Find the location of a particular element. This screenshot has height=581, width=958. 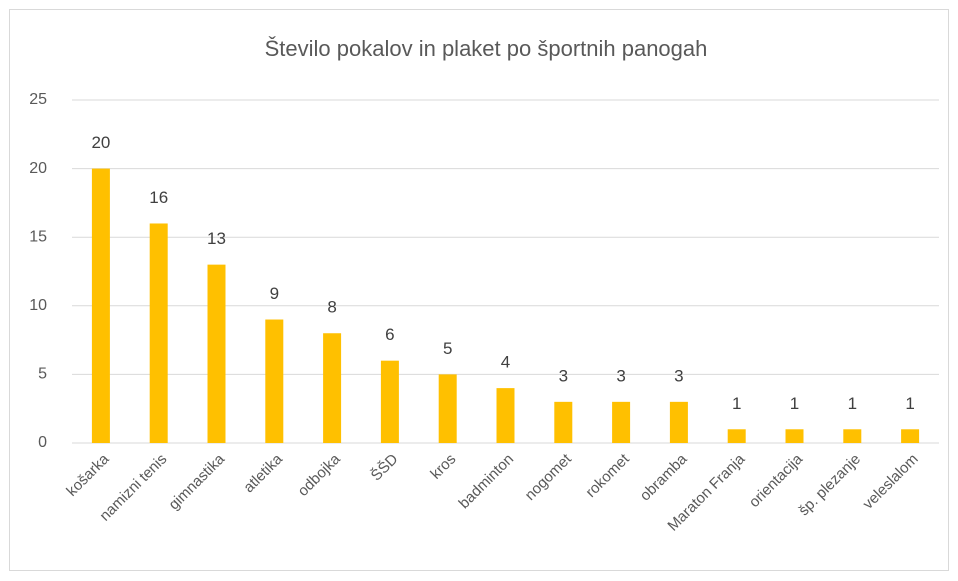

data-label: 20 is located at coordinates (100, 142).